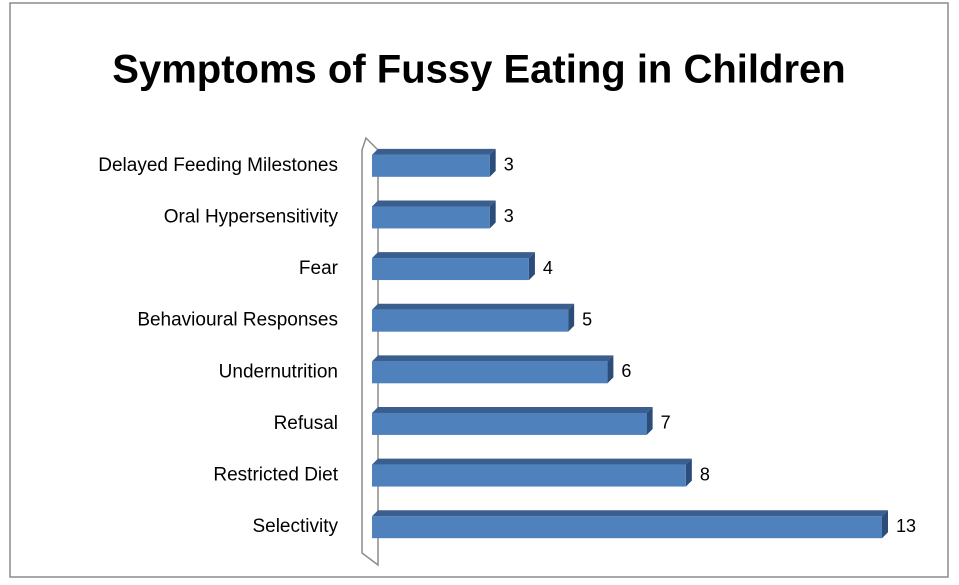  What do you see at coordinates (306, 423) in the screenshot?
I see `category-label: Refusal` at bounding box center [306, 423].